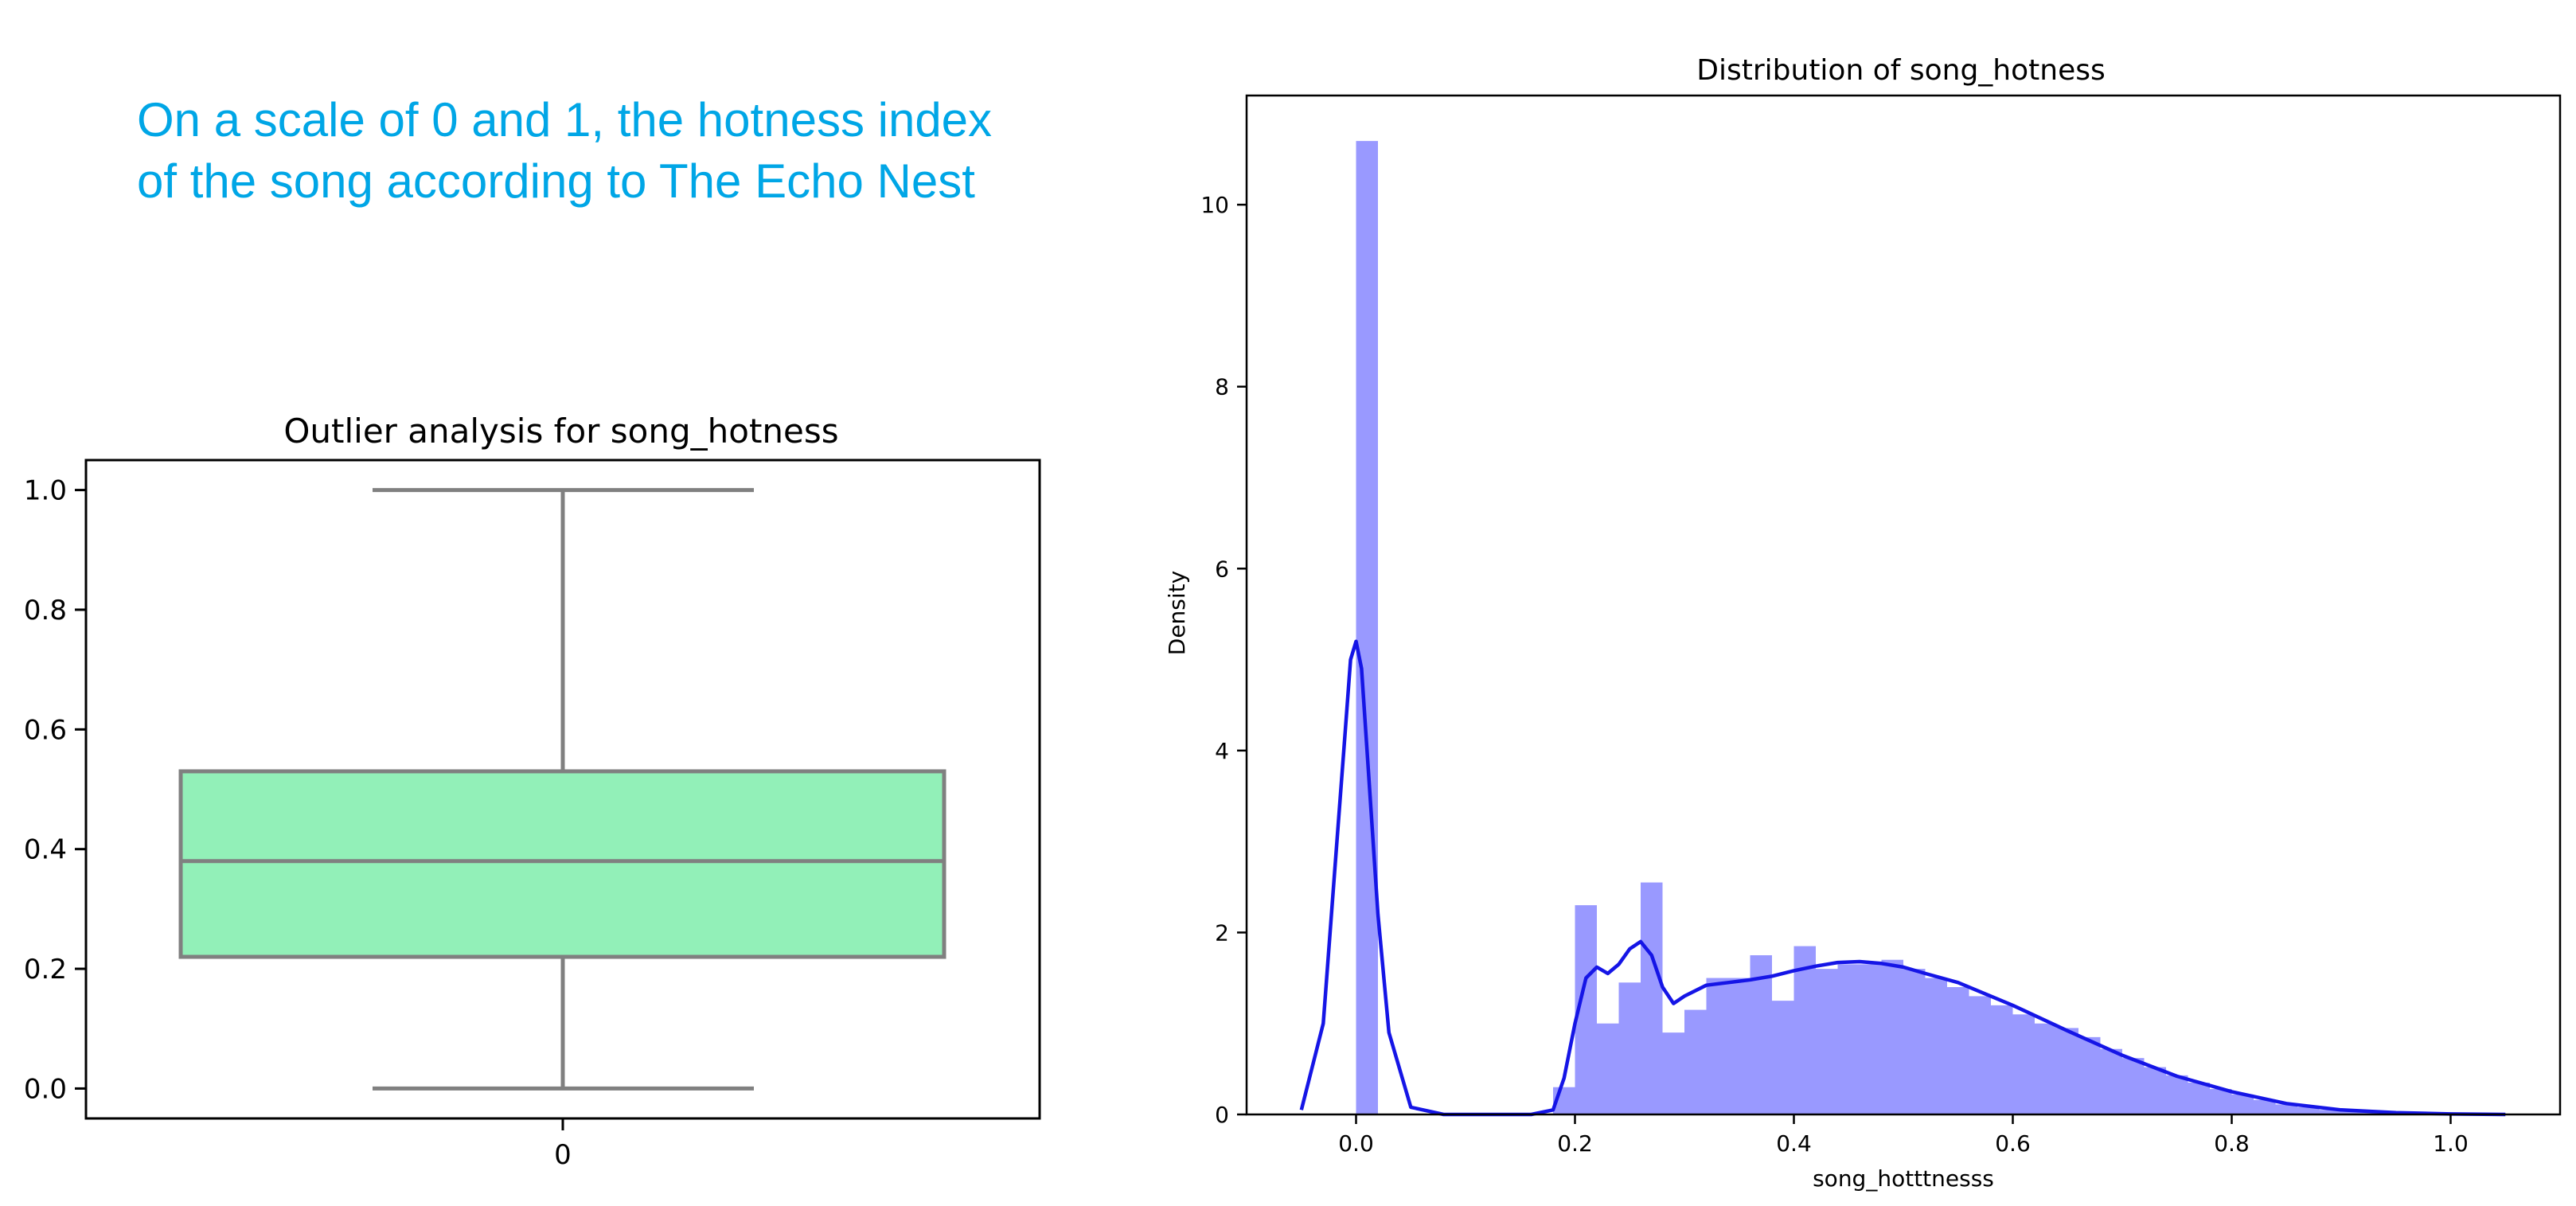 Image resolution: width=2576 pixels, height=1206 pixels. I want to click on box-y-tick-label: 0.6, so click(45, 730).